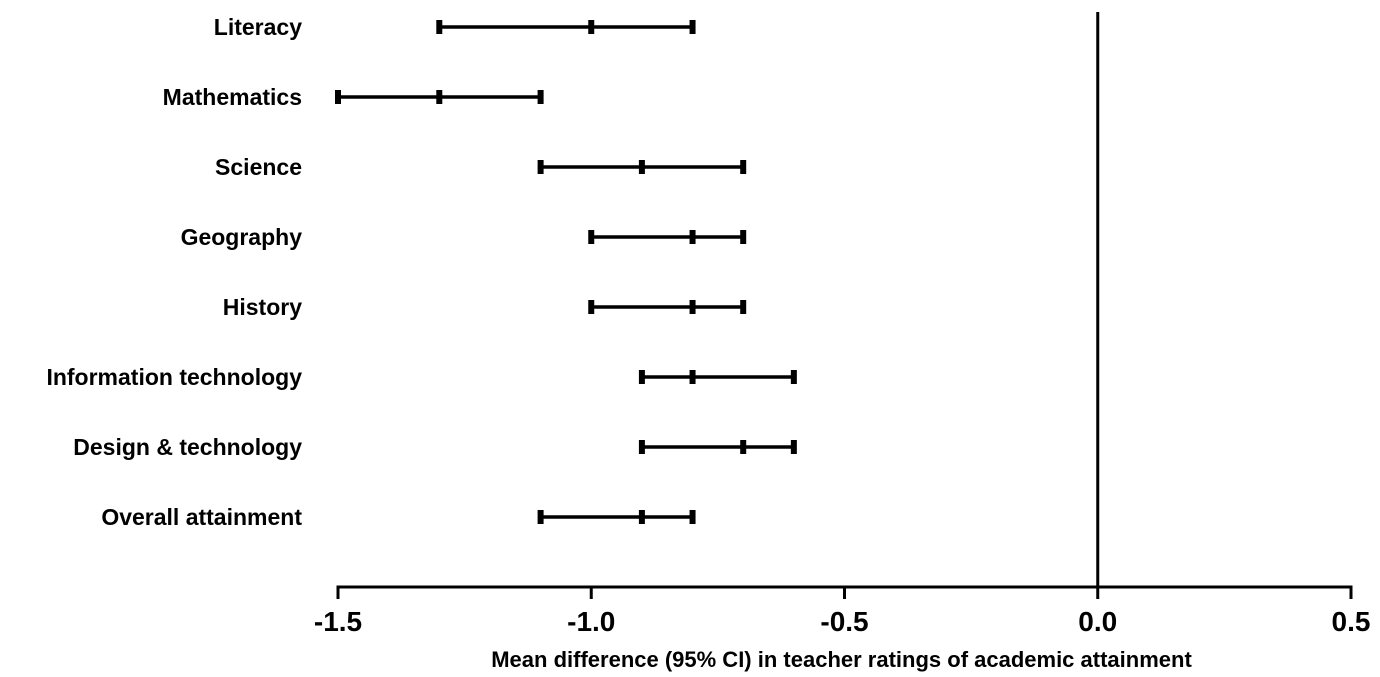 Image resolution: width=1380 pixels, height=677 pixels. What do you see at coordinates (232, 97) in the screenshot?
I see `category-label: Mathematics` at bounding box center [232, 97].